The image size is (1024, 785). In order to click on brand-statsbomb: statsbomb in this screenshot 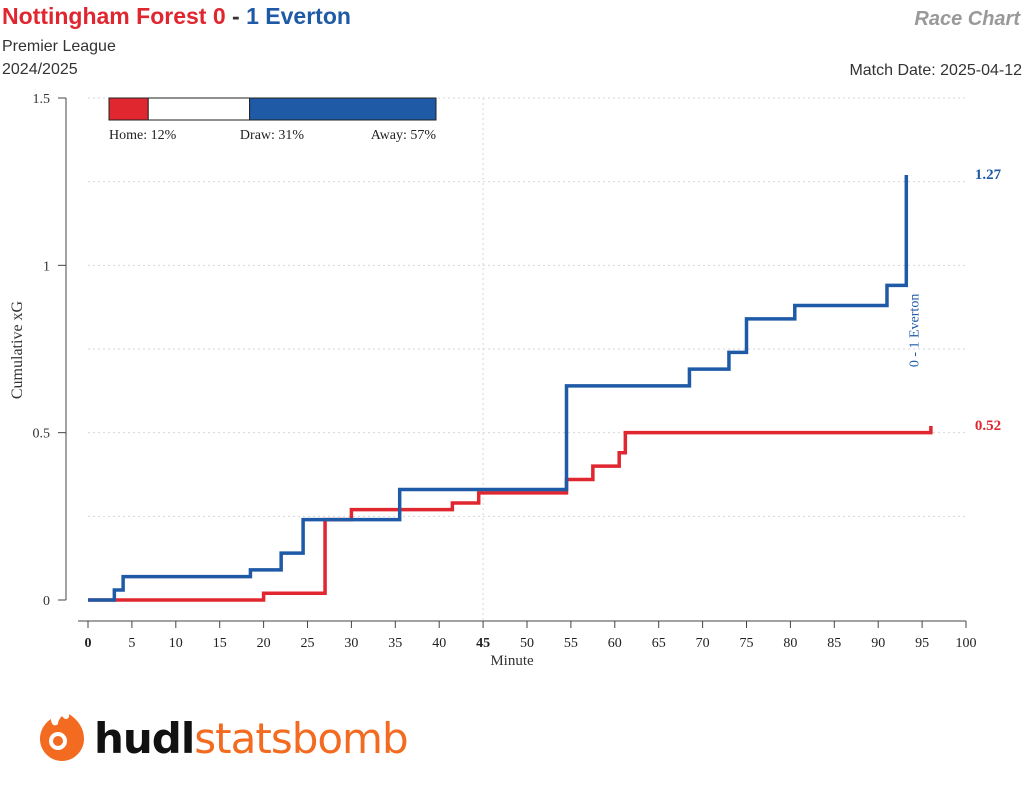, I will do `click(301, 738)`.